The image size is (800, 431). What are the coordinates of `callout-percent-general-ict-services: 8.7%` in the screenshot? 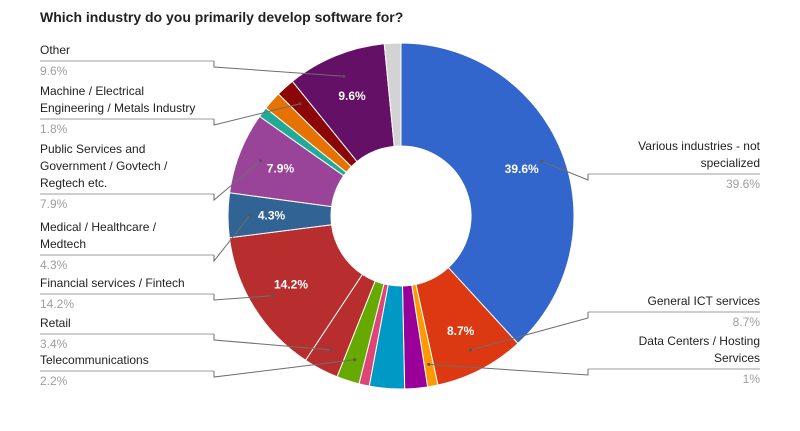 It's located at (747, 322).